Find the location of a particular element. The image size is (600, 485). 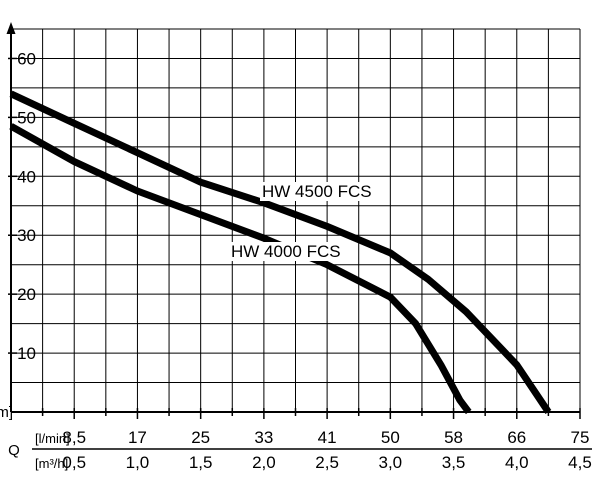

y-tick-label: 60 is located at coordinates (26, 58).